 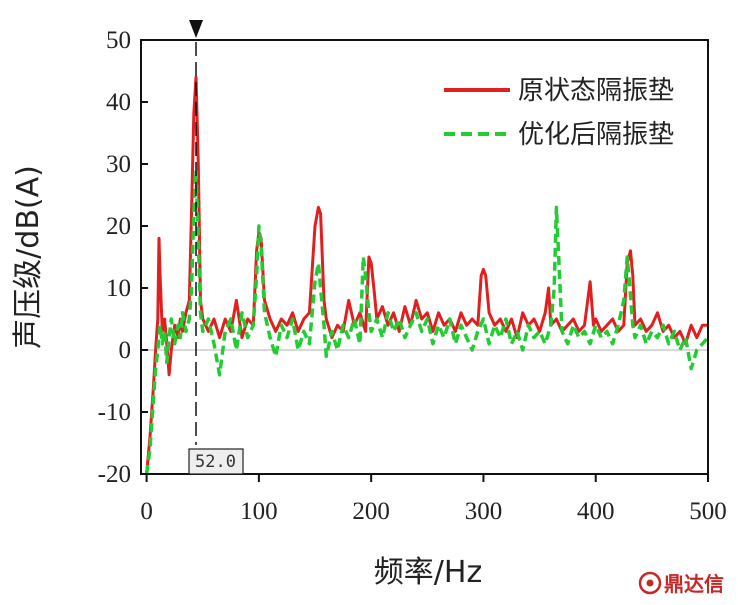 I want to click on marker-arrow-icon, so click(x=196, y=29).